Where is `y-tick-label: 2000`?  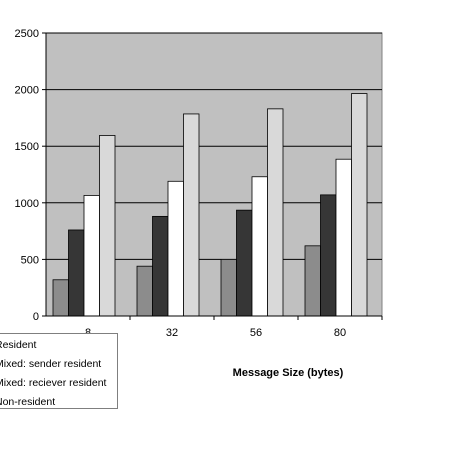
y-tick-label: 2000 is located at coordinates (27, 91).